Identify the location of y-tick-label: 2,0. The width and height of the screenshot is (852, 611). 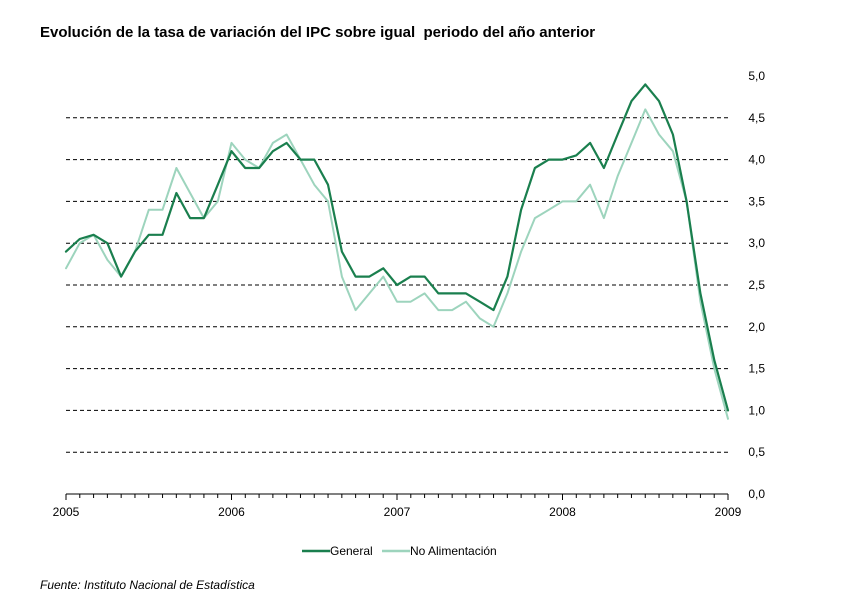
(756, 327).